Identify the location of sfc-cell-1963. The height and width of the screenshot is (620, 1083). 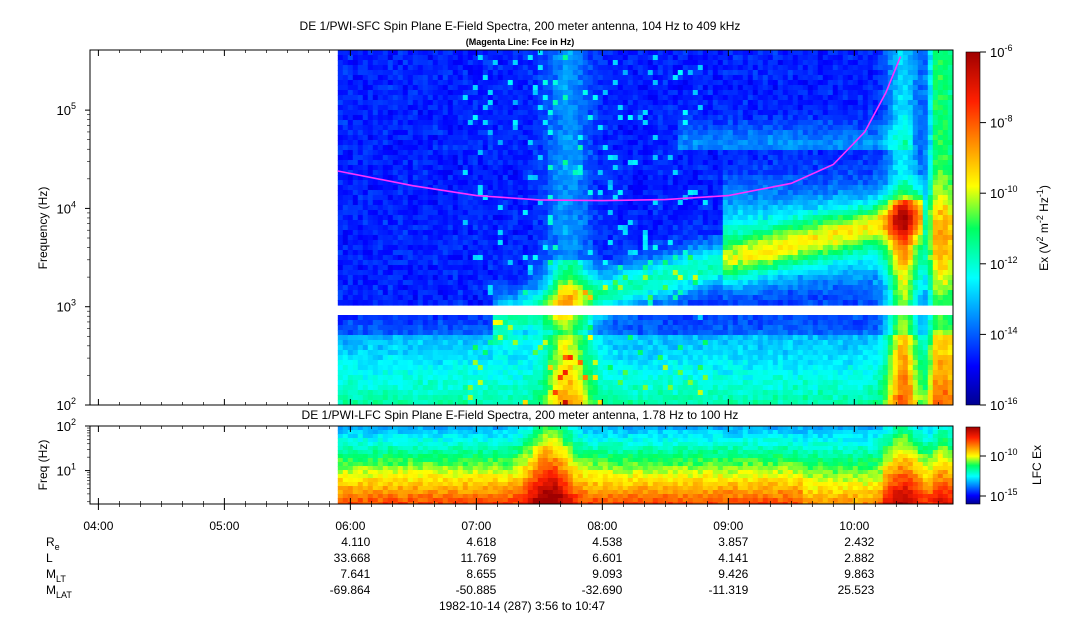
(480, 208).